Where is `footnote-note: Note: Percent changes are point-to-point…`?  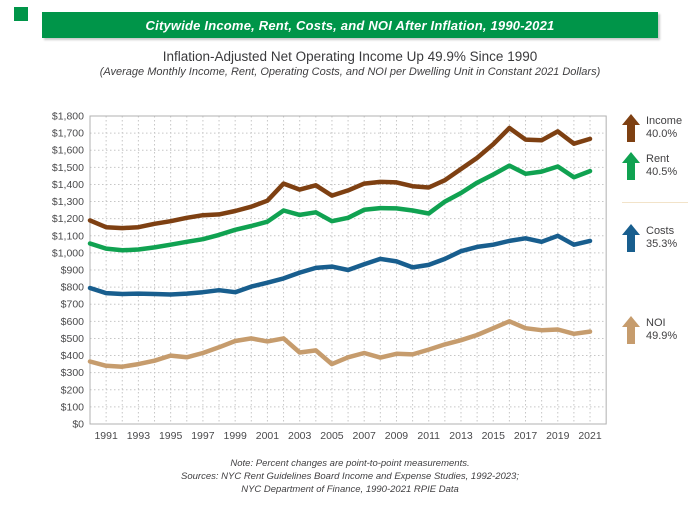 footnote-note: Note: Percent changes are point-to-point… is located at coordinates (350, 463).